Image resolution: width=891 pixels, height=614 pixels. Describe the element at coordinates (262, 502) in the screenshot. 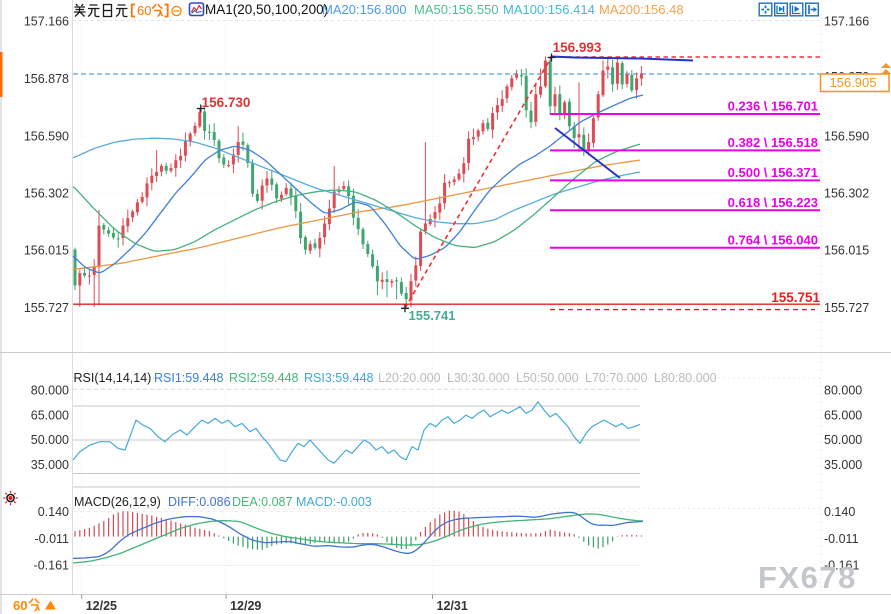

I see `svg-text: DEA:0.087` at that location.